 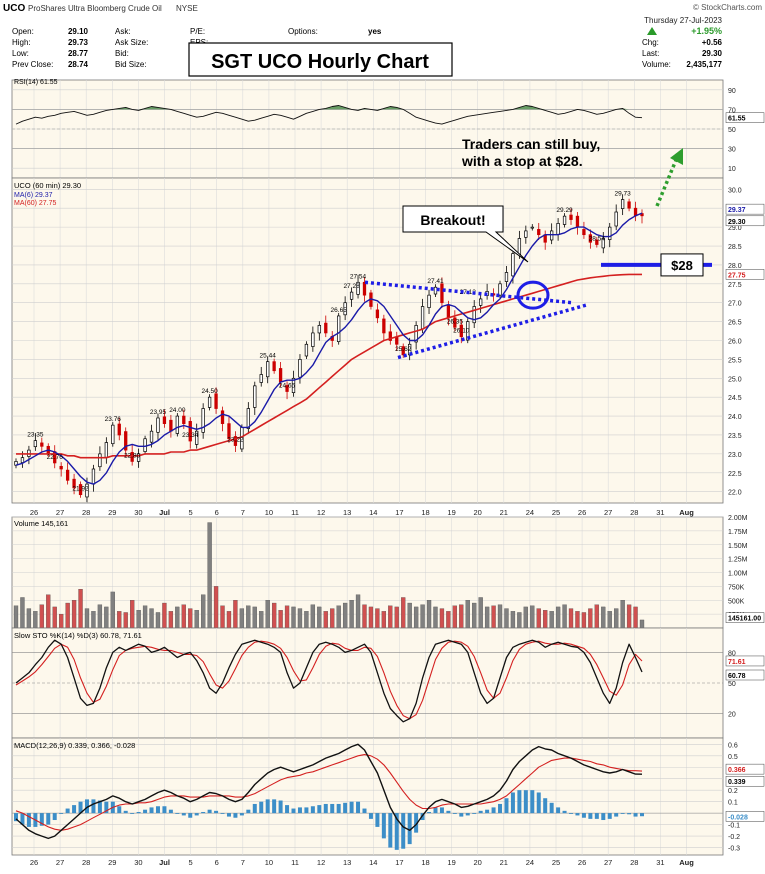 What do you see at coordinates (329, 791) in the screenshot?
I see `macd-line` at bounding box center [329, 791].